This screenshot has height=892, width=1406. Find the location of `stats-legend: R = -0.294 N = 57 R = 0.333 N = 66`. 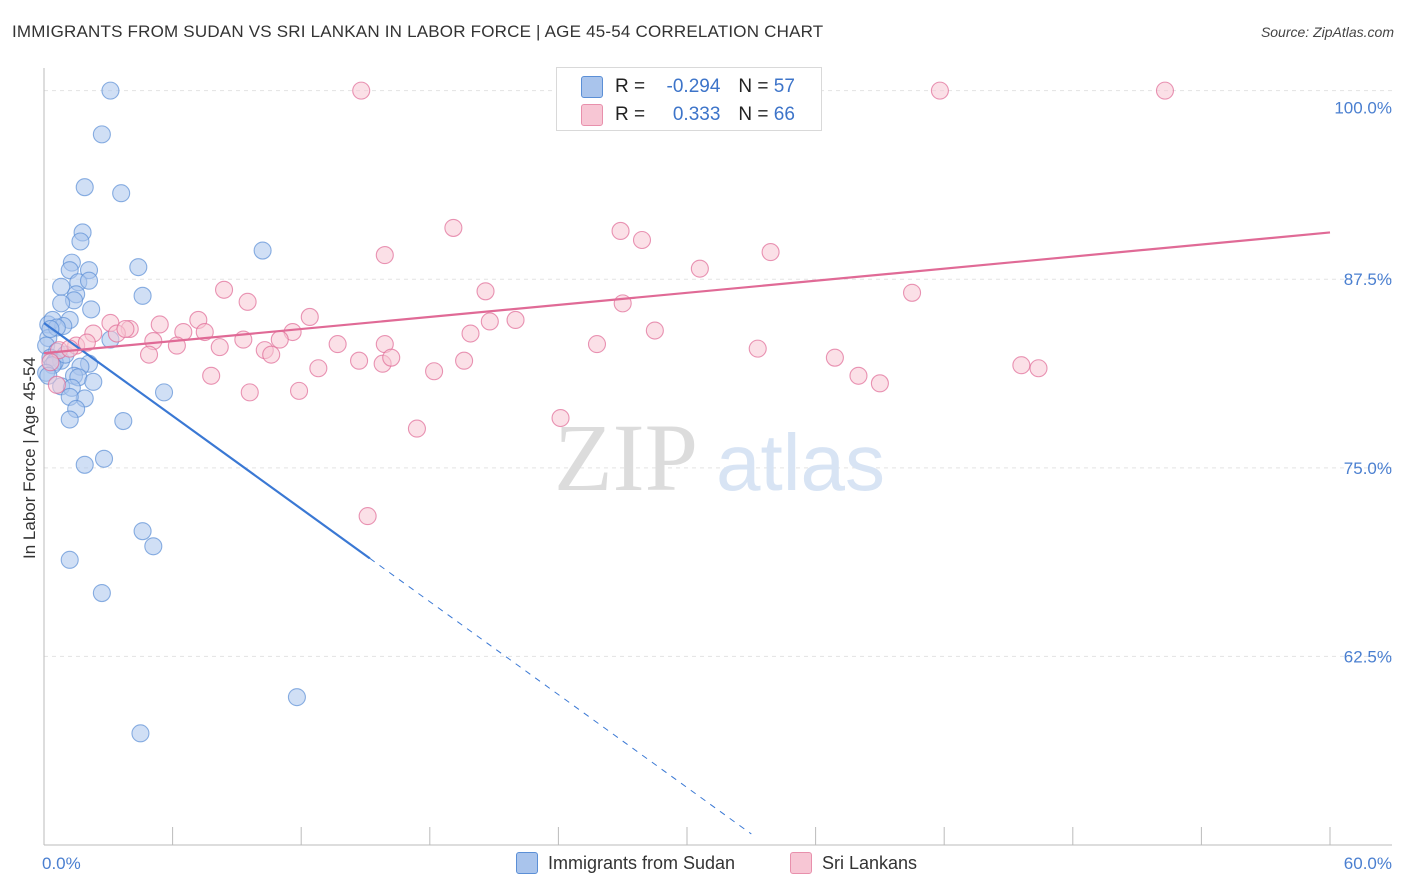

stats-legend: R = -0.294 N = 57 R = 0.333 N = 66 is located at coordinates (689, 99).